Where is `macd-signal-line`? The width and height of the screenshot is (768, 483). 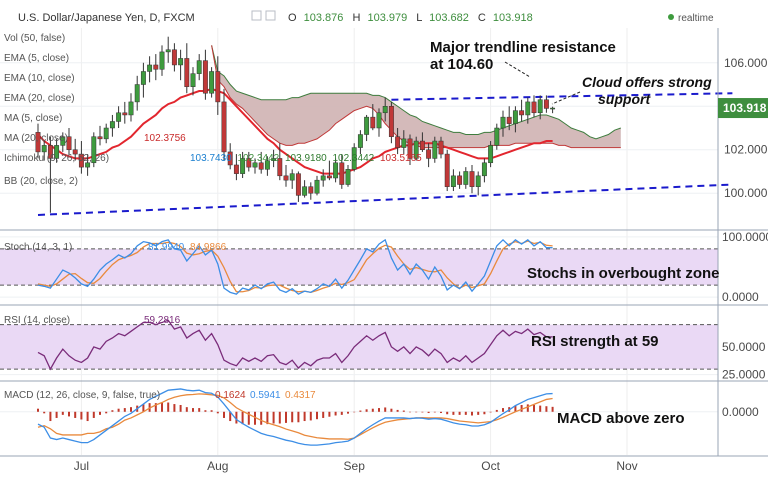 macd-signal-line is located at coordinates (295, 416).